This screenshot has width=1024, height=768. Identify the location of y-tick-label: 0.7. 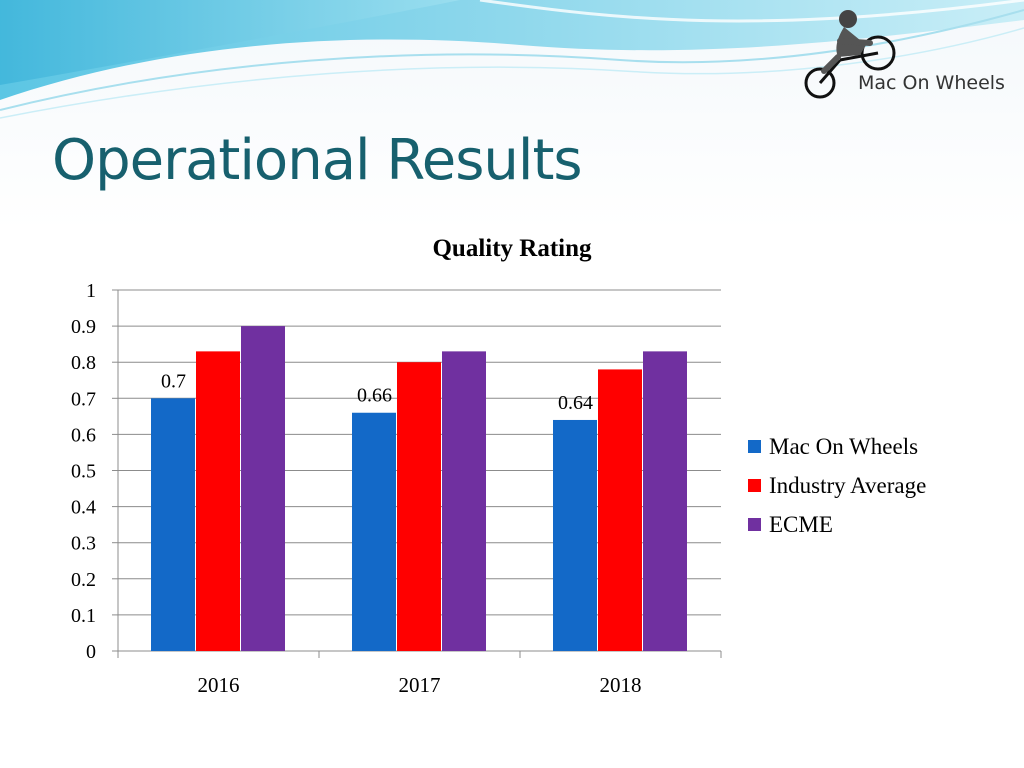
(83, 399).